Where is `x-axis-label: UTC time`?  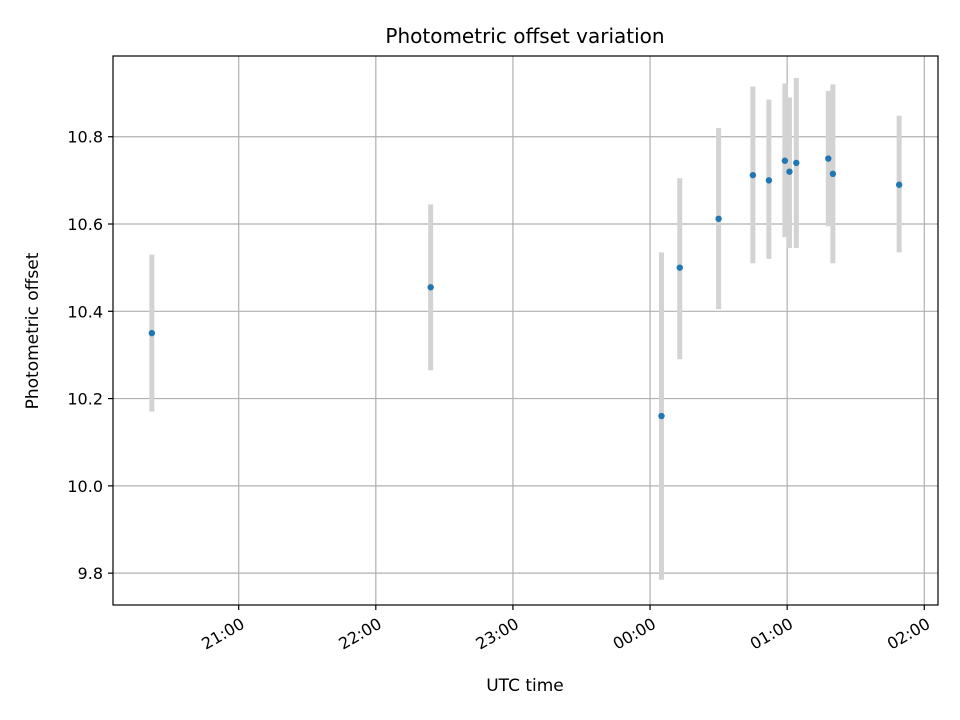 x-axis-label: UTC time is located at coordinates (525, 686).